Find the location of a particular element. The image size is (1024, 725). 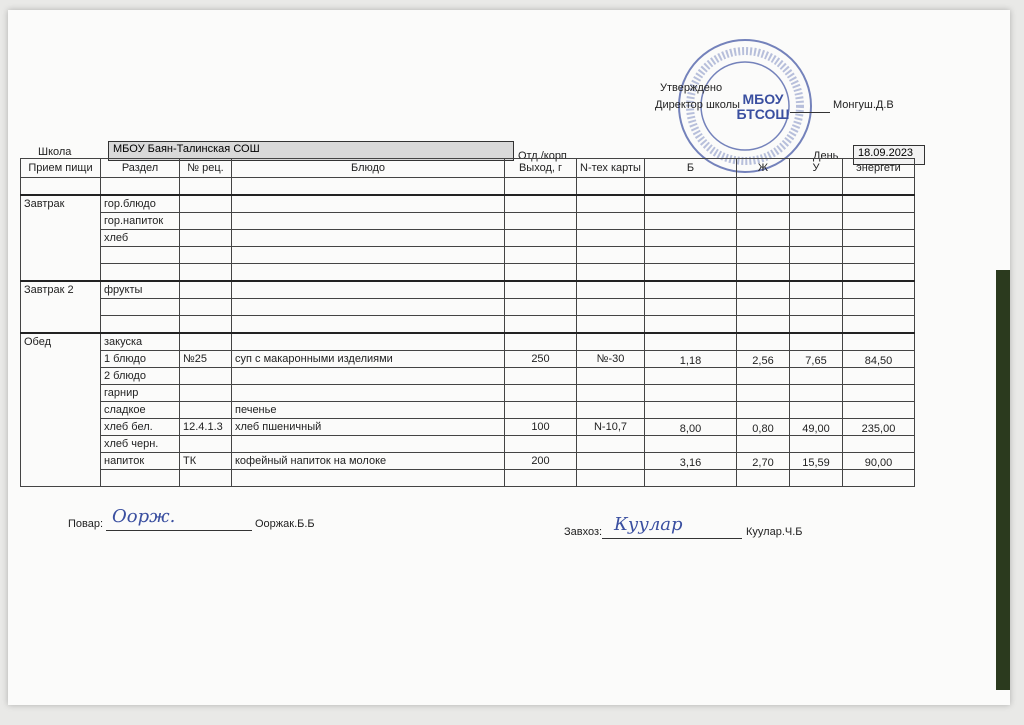

table-row: гор.напиток is located at coordinates (467, 221).